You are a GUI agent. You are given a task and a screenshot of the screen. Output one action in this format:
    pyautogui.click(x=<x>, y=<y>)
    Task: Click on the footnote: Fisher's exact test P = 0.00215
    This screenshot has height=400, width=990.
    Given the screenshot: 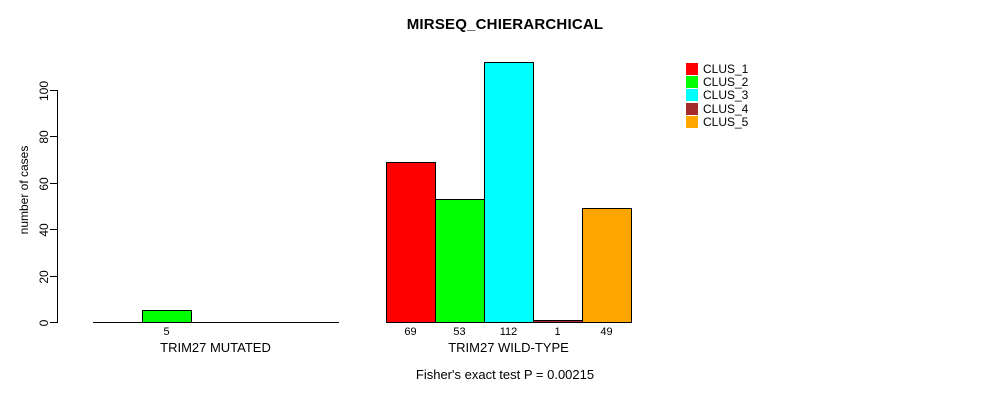 What is the action you would take?
    pyautogui.click(x=505, y=374)
    